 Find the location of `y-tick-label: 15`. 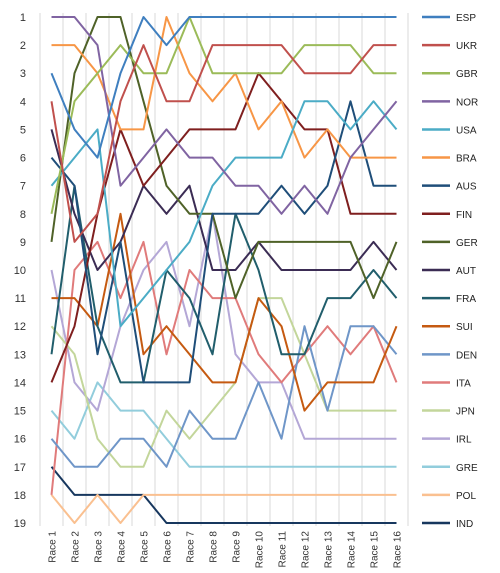

y-tick-label: 15 is located at coordinates (20, 412).